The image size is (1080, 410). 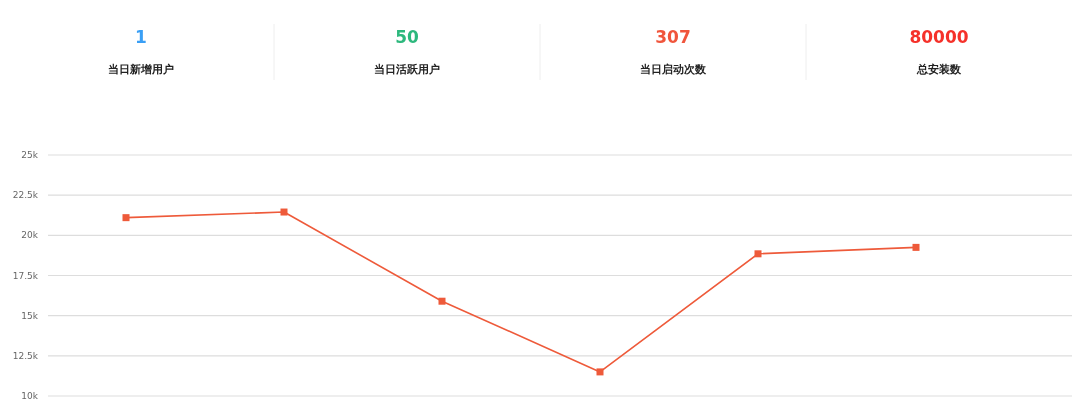 I want to click on y-tick-label: 25k, so click(x=30, y=155).